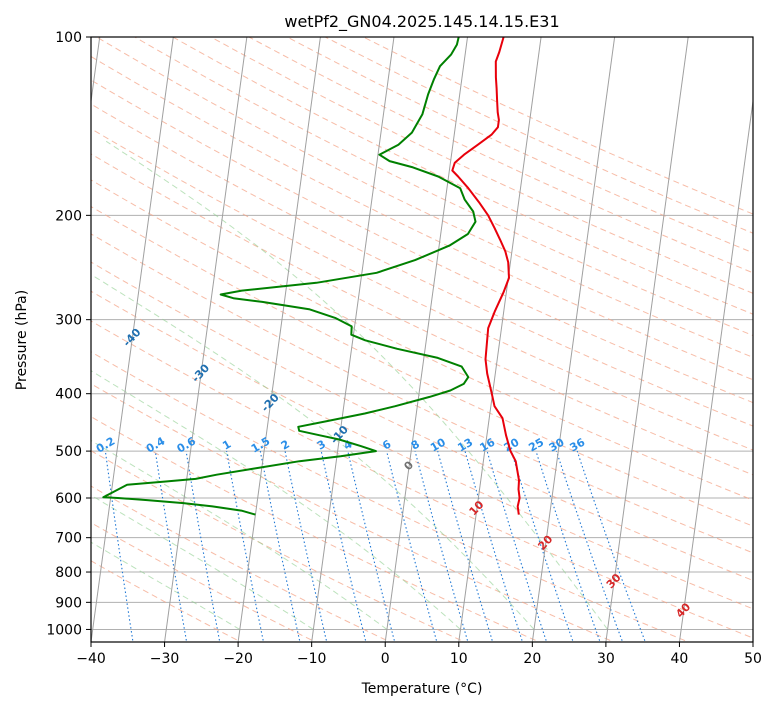 The width and height of the screenshot is (775, 708). Describe the element at coordinates (68, 38) in the screenshot. I see `y-tick-label: 100` at that location.